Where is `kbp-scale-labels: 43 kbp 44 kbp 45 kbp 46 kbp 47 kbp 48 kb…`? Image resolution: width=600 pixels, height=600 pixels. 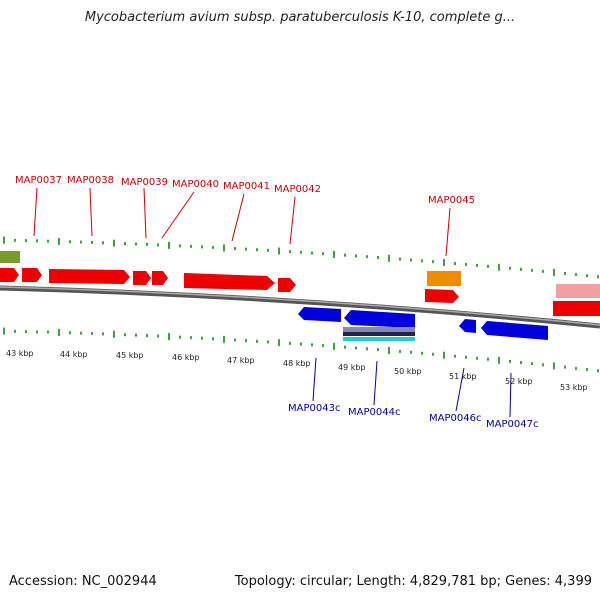 kbp-scale-labels: 43 kbp 44 kbp 45 kbp 46 kbp 47 kbp 48 kb… is located at coordinates (297, 370).